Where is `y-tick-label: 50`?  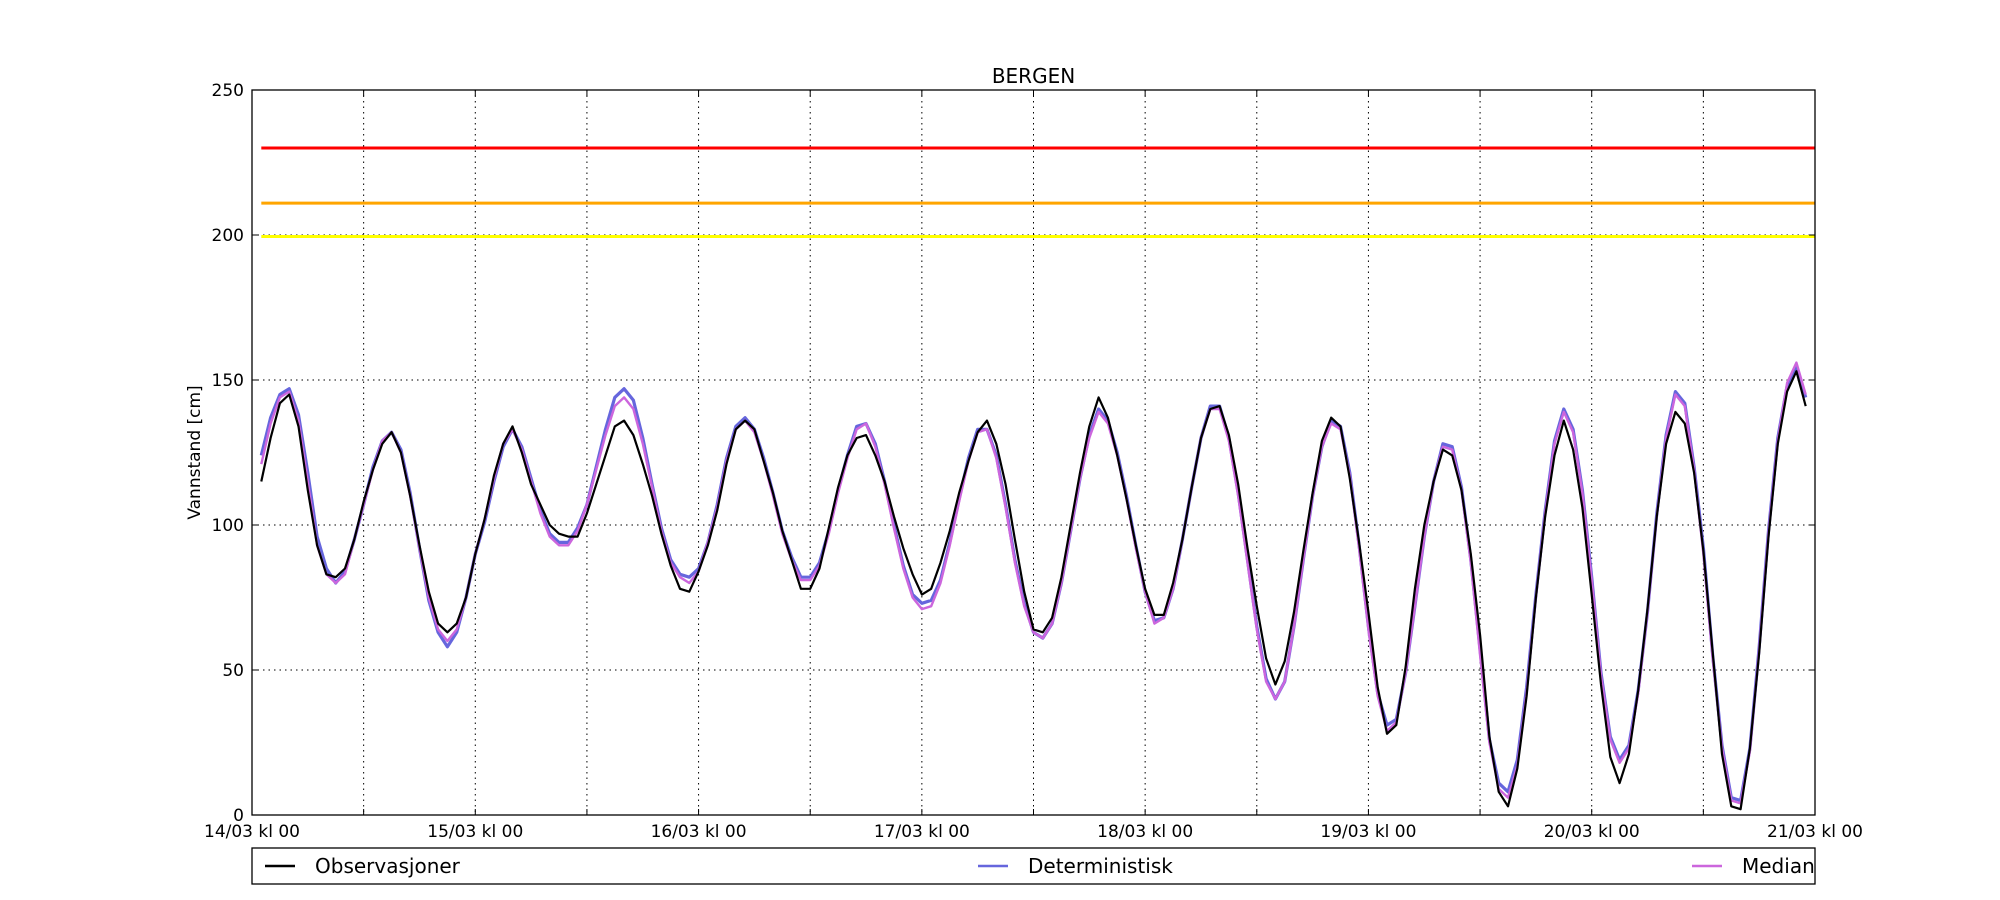 y-tick-label: 50 is located at coordinates (233, 671).